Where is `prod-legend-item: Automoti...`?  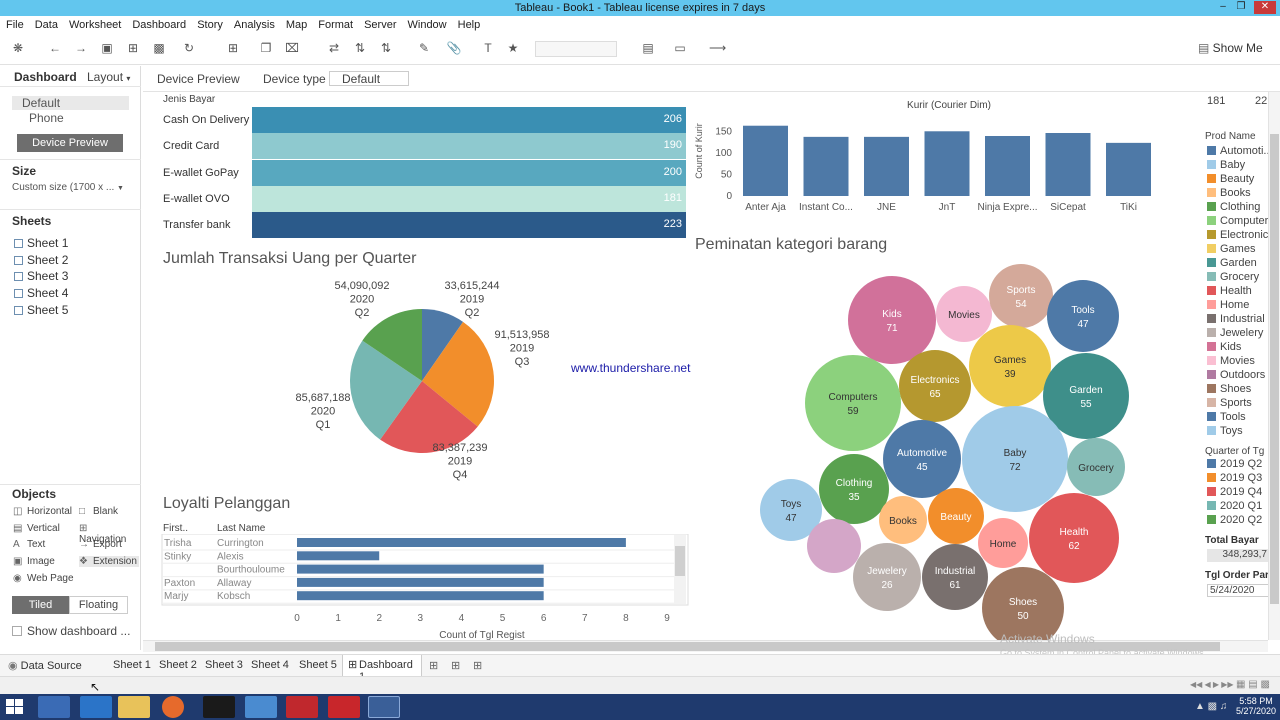
prod-legend-item: Automoti... is located at coordinates (1240, 151).